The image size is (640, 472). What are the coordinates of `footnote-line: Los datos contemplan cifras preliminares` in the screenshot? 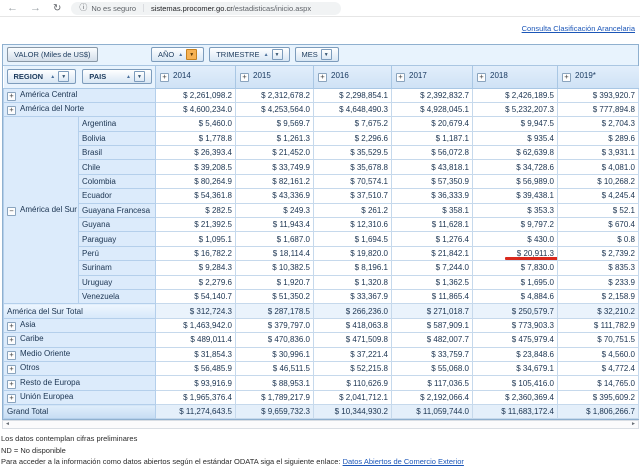 It's located at (69, 438).